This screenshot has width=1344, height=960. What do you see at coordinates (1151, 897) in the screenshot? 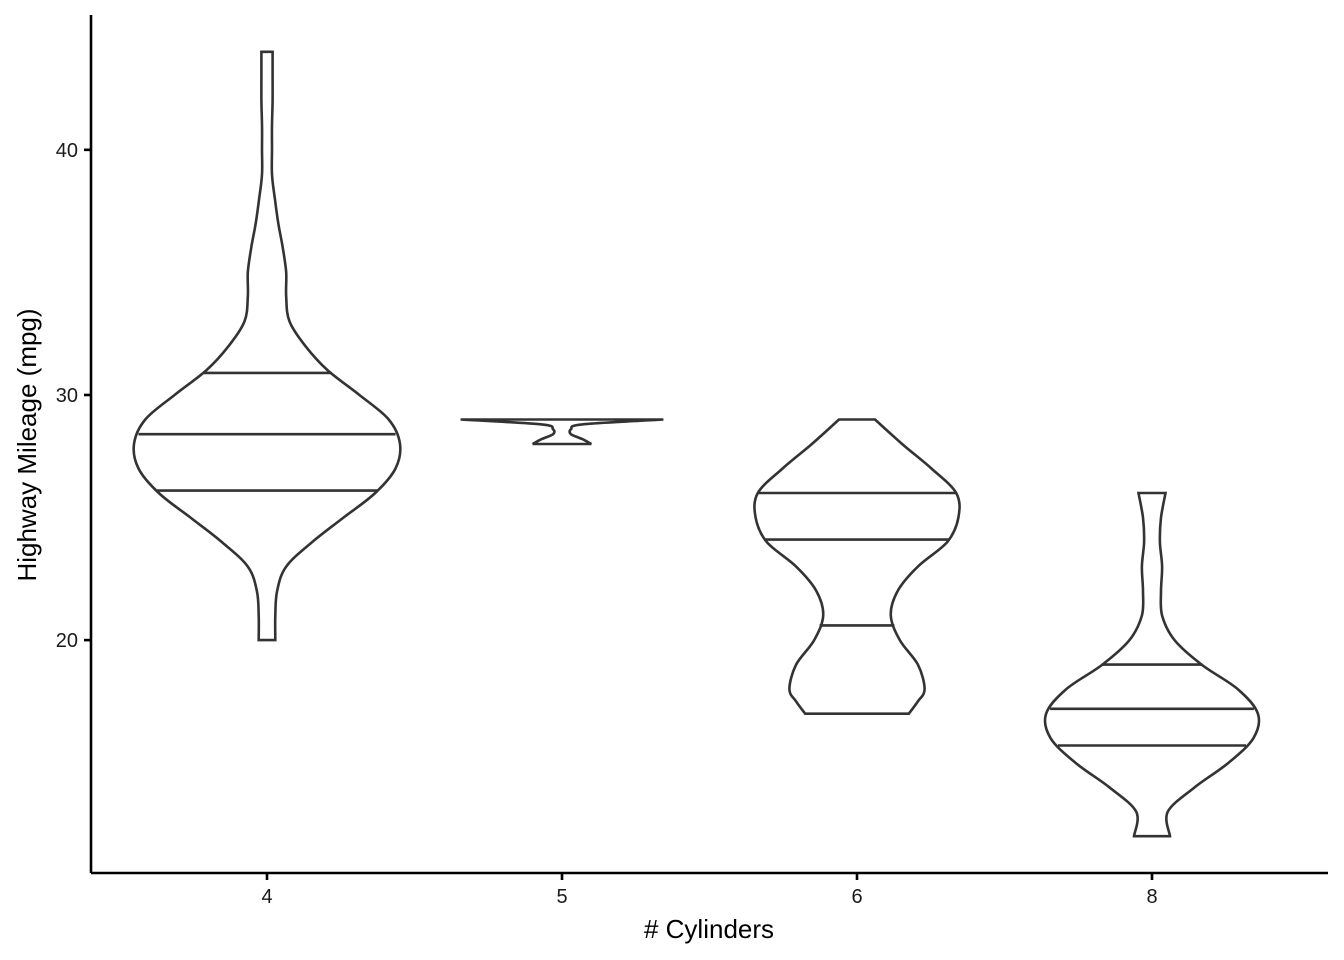
I see `x-tick-label-8: 8` at bounding box center [1151, 897].